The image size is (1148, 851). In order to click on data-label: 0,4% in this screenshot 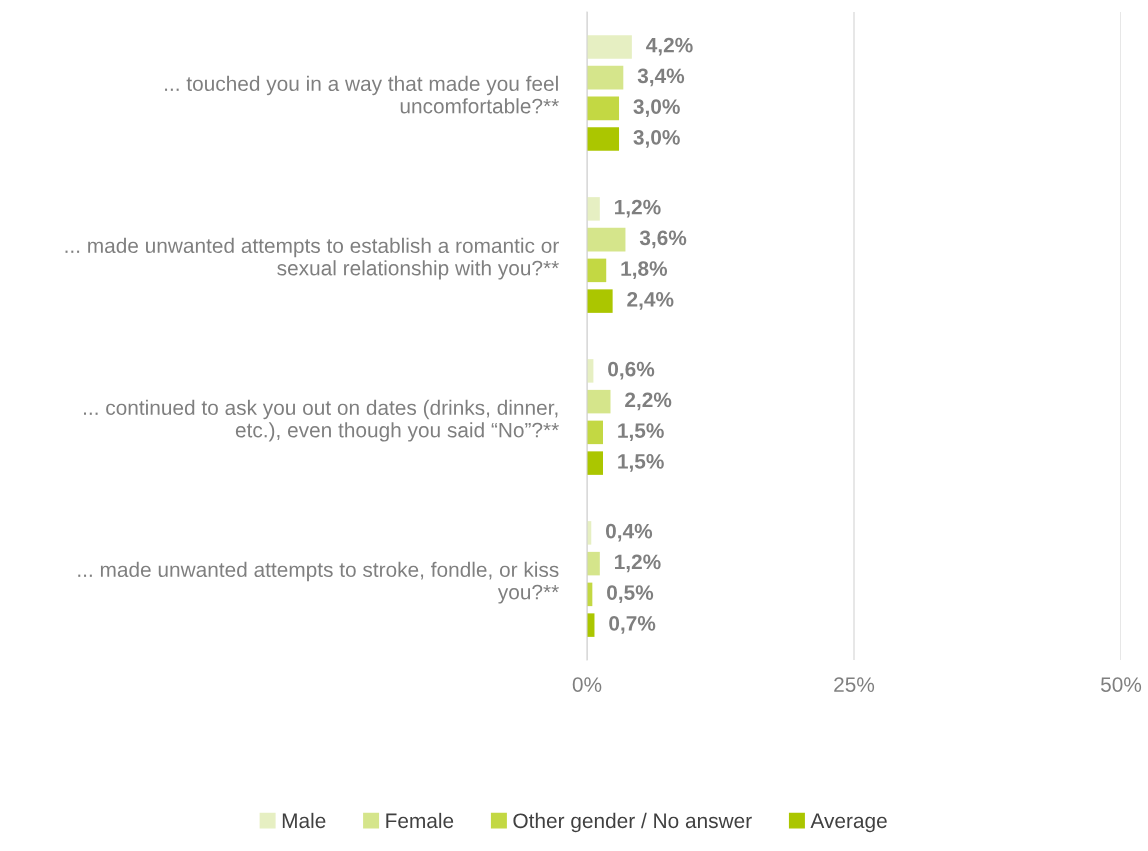, I will do `click(629, 532)`.